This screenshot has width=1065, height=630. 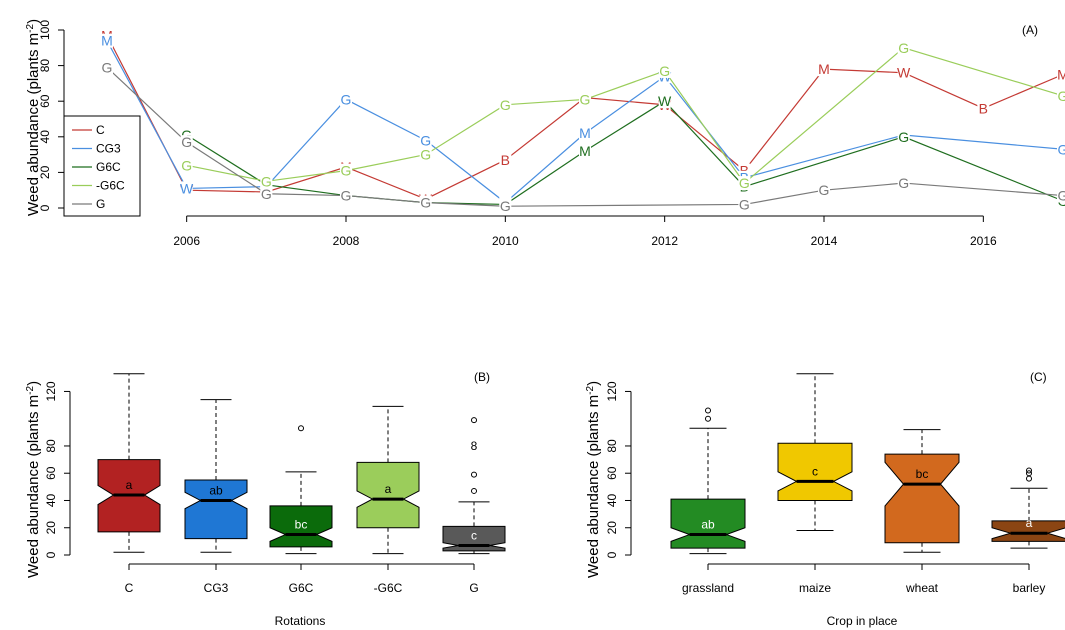 What do you see at coordinates (51, 500) in the screenshot?
I see `ytick-label: 40` at bounding box center [51, 500].